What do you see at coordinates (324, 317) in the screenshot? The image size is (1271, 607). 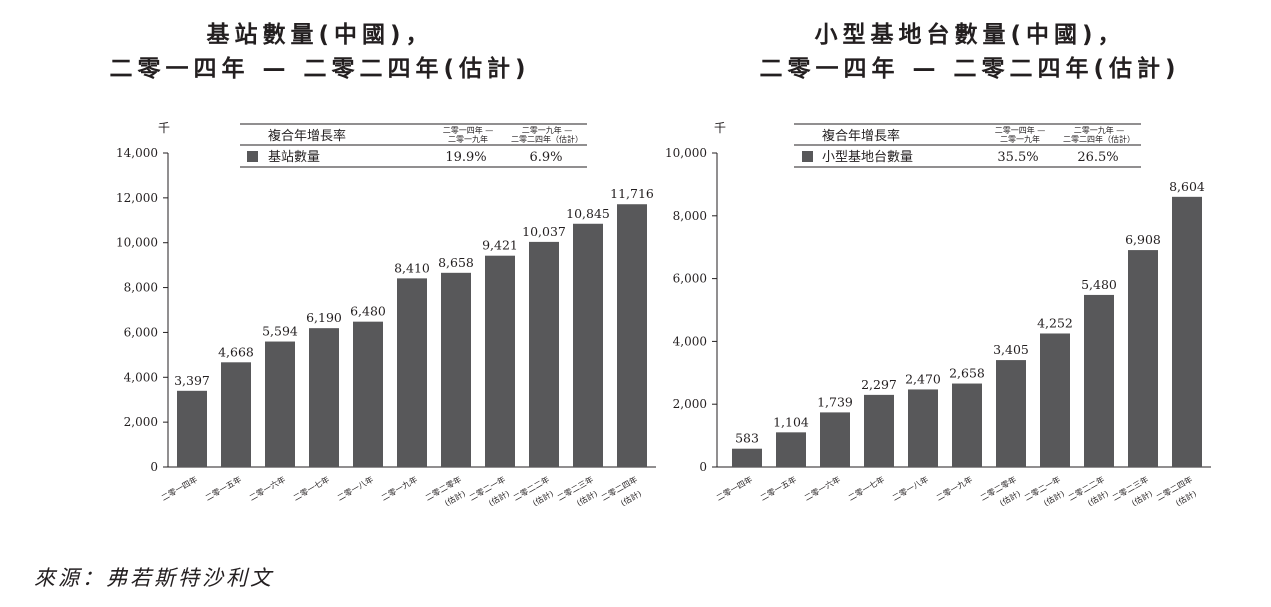 I see `bar-value-label: 6,190` at bounding box center [324, 317].